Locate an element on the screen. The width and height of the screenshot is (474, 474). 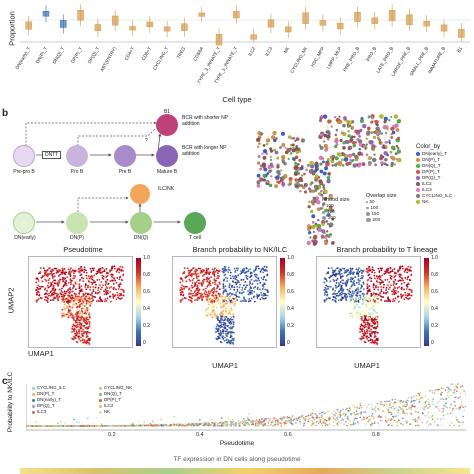
color-by-item: CYCLING_ILC is located at coordinates (445, 196).